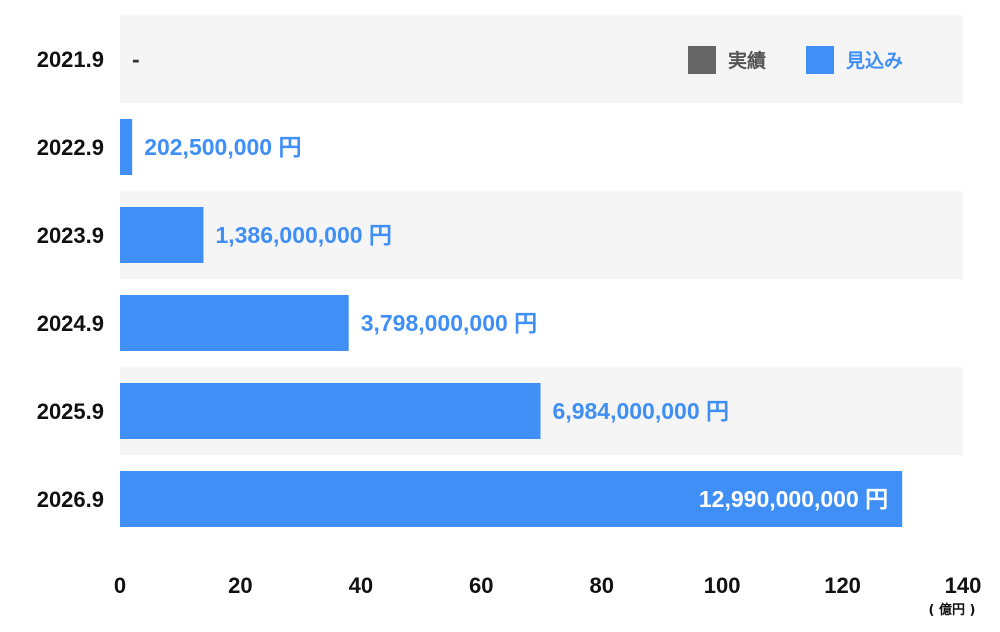 The image size is (1000, 632). Describe the element at coordinates (136, 59) in the screenshot. I see `data-label: -` at that location.